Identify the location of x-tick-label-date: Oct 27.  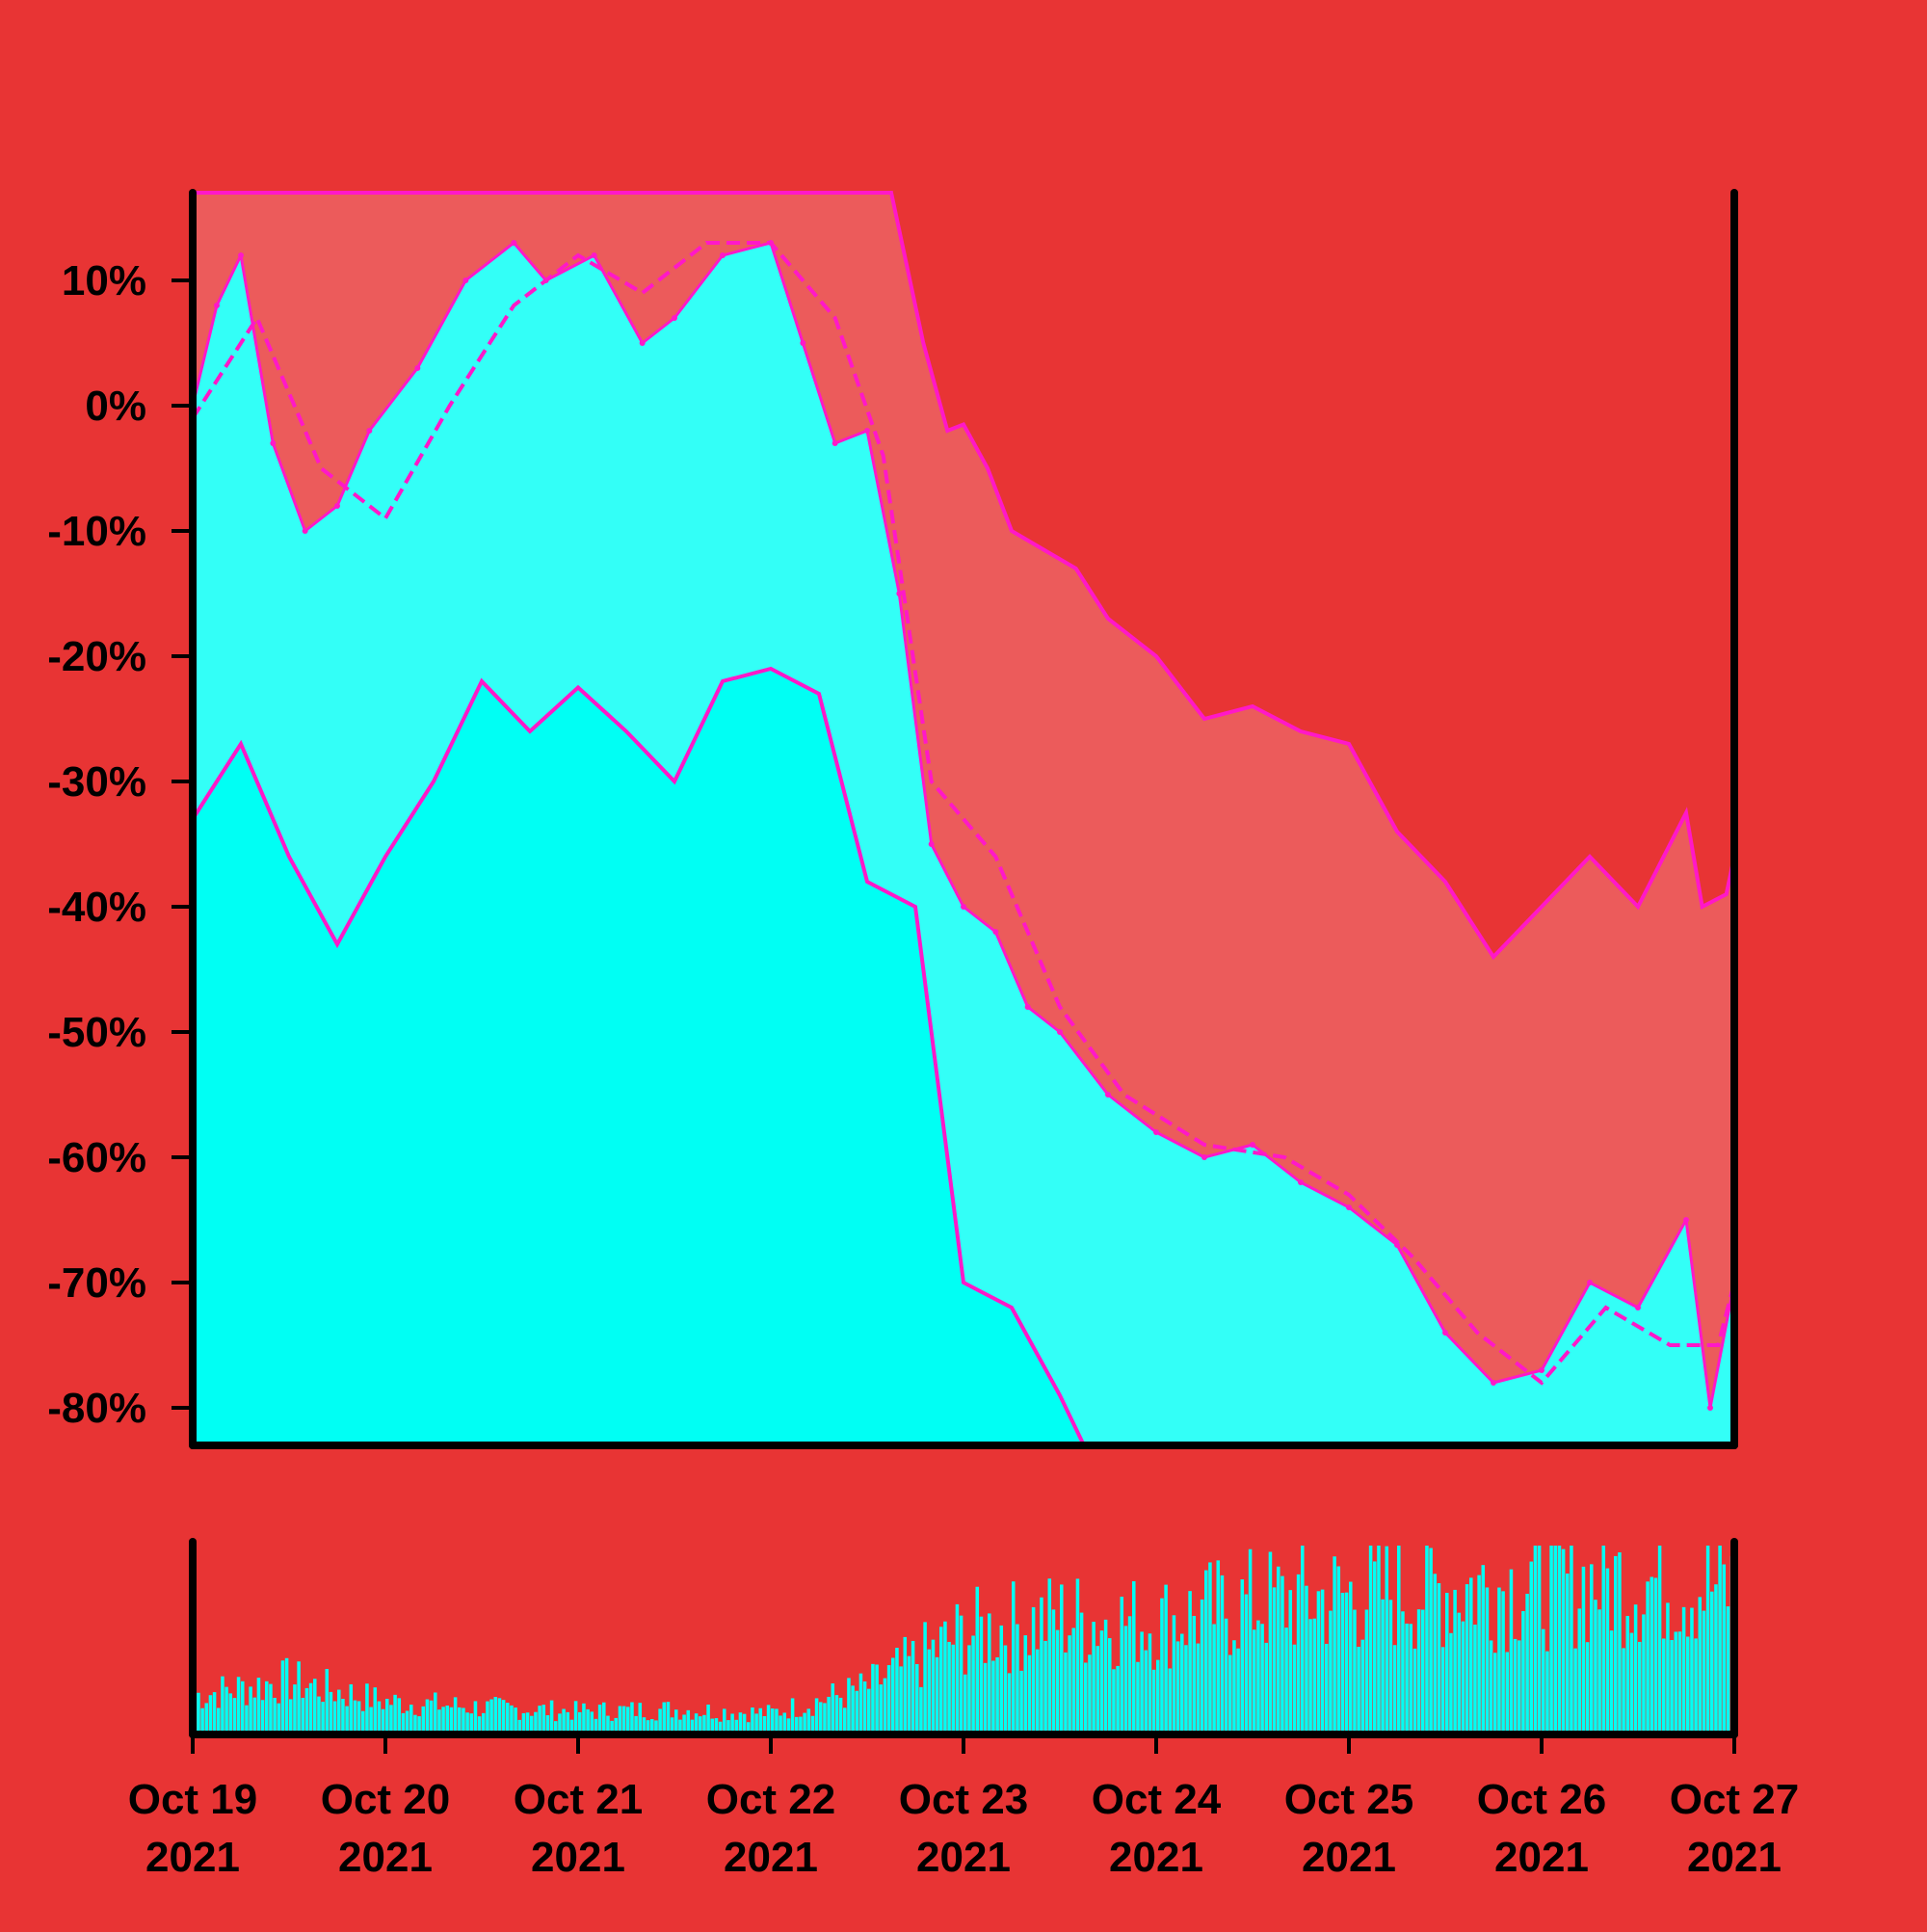
(1735, 1799).